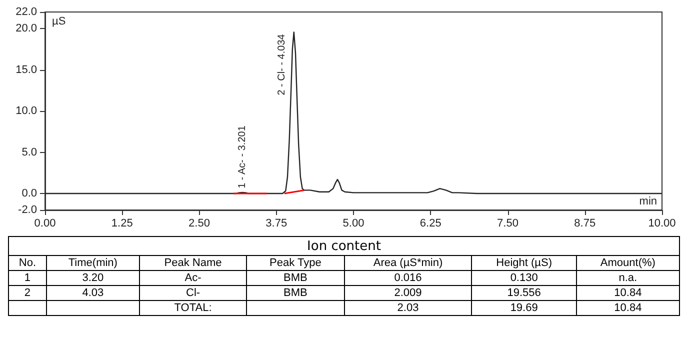 This screenshot has width=687, height=339. What do you see at coordinates (193, 308) in the screenshot?
I see `text: TOTAL:` at bounding box center [193, 308].